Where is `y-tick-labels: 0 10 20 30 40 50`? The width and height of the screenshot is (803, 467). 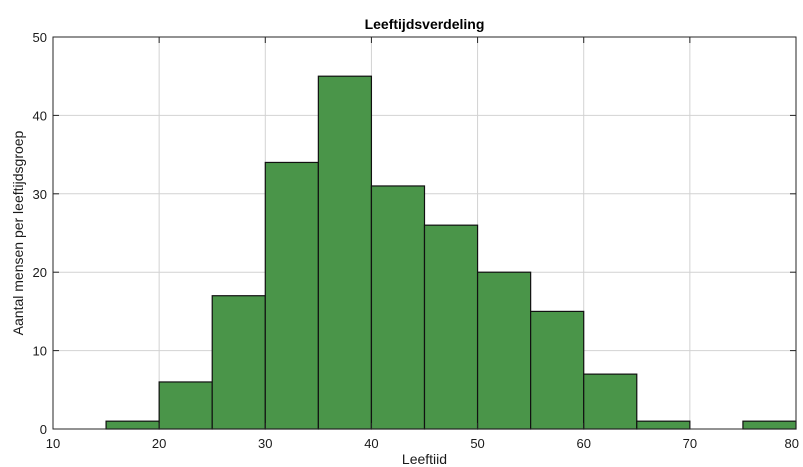
y-tick-labels: 0 10 20 30 40 50 is located at coordinates (40, 233).